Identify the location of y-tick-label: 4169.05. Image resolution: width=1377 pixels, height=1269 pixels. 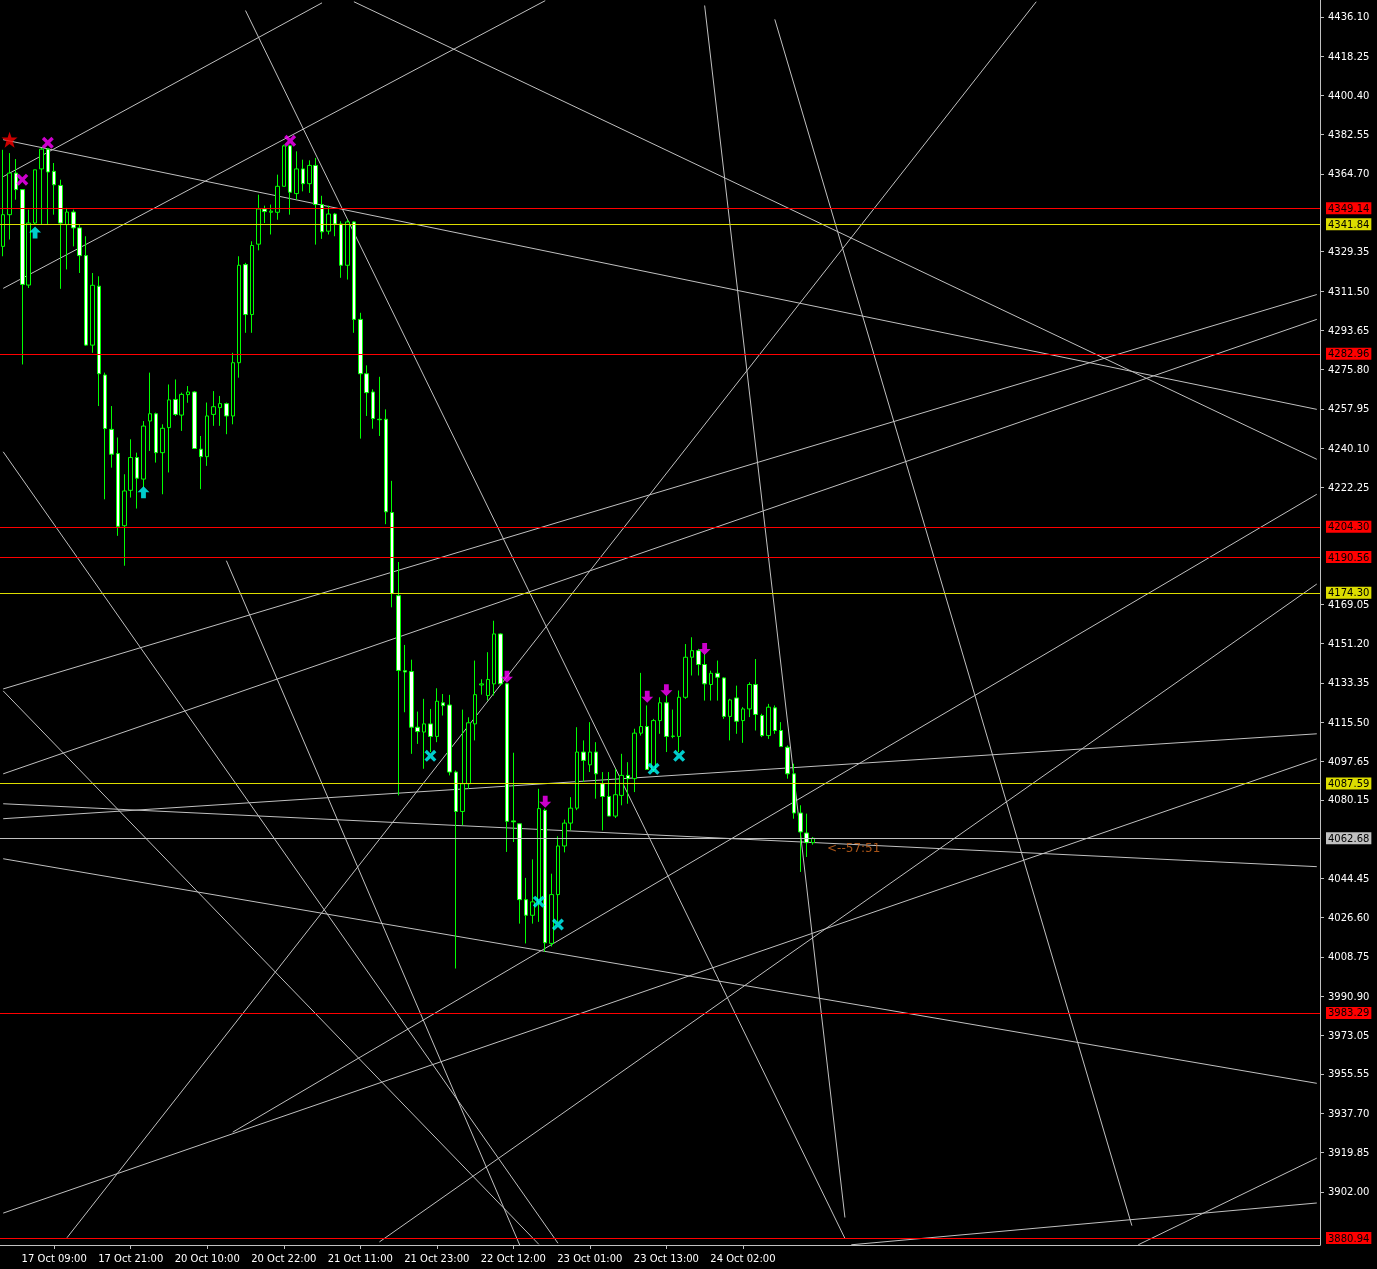
(1349, 604).